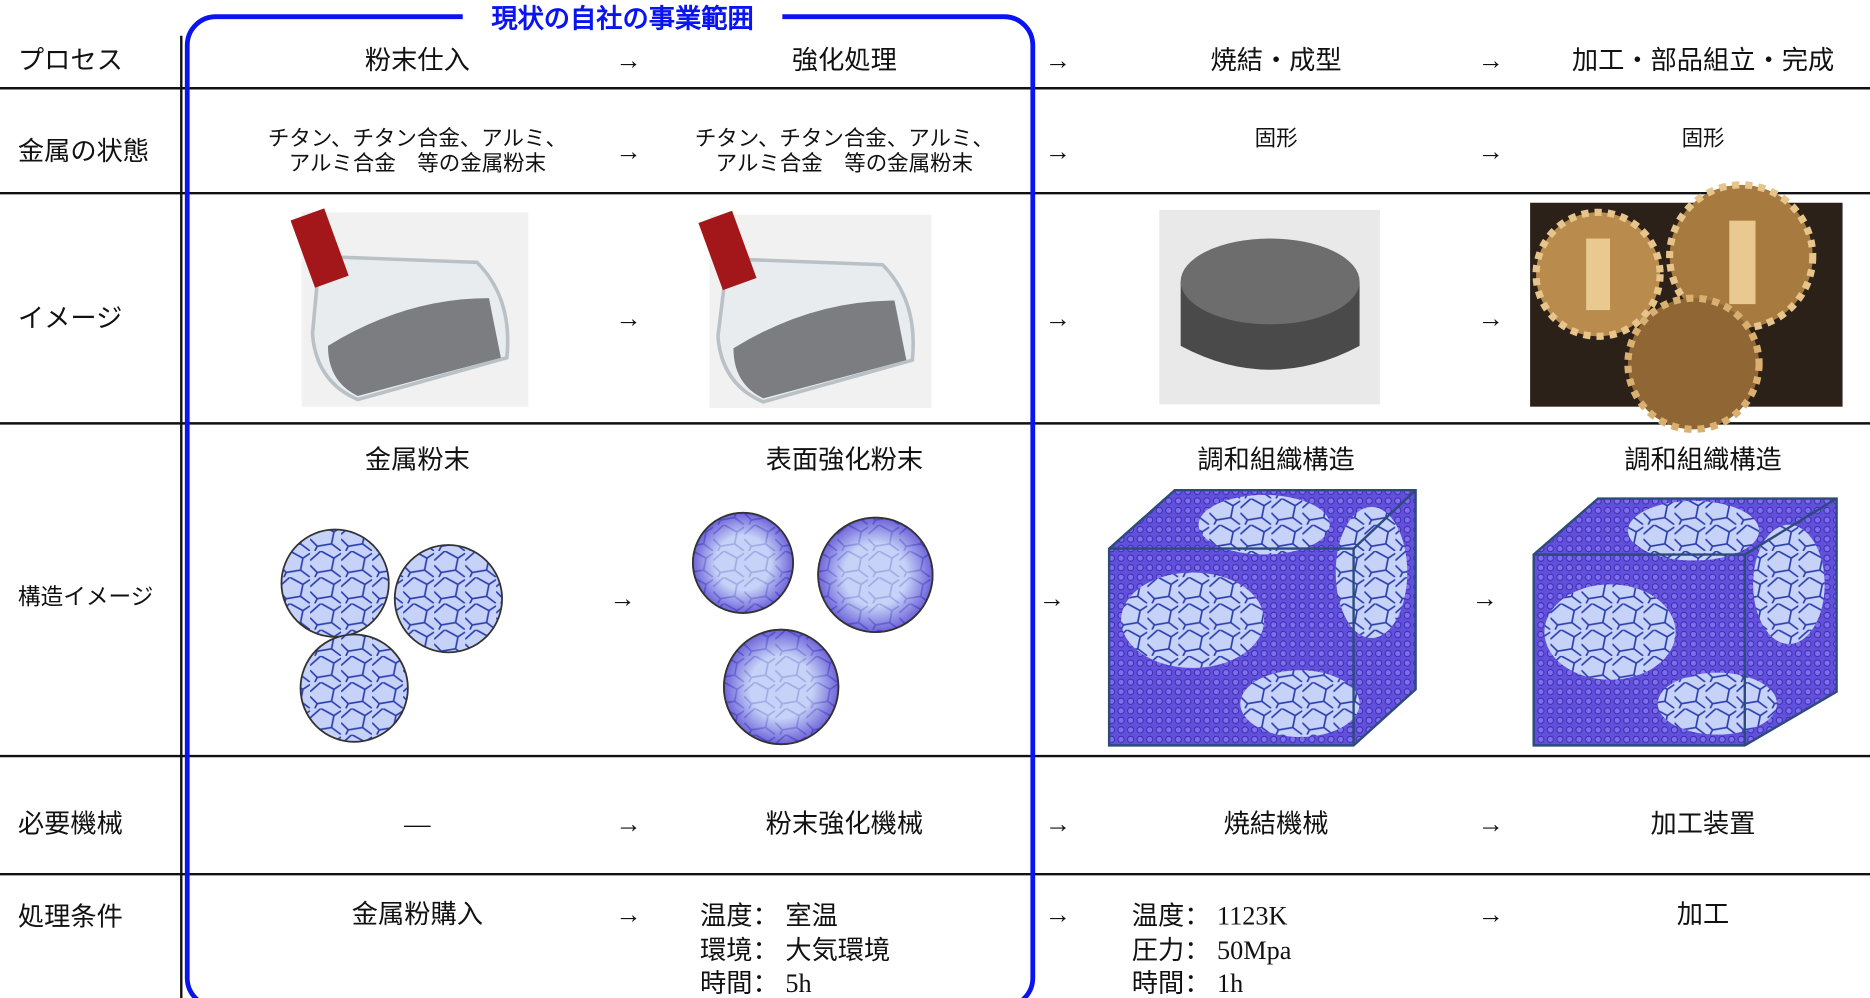  Describe the element at coordinates (70, 317) in the screenshot. I see `row-label: イメージ` at that location.